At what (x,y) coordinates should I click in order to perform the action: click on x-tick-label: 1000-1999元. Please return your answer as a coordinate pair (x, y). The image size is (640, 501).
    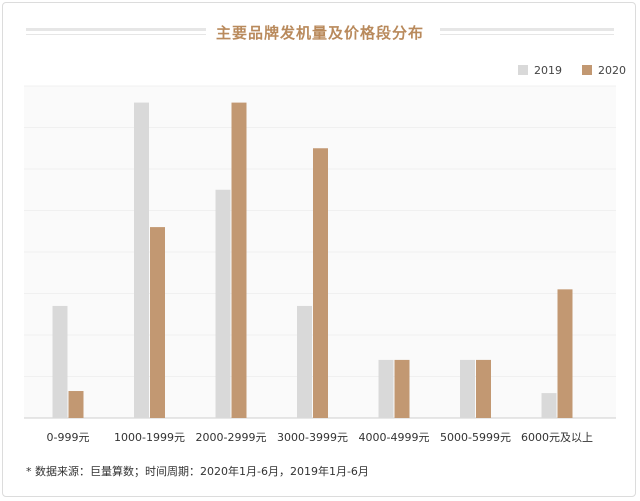
    Looking at the image, I should click on (149, 437).